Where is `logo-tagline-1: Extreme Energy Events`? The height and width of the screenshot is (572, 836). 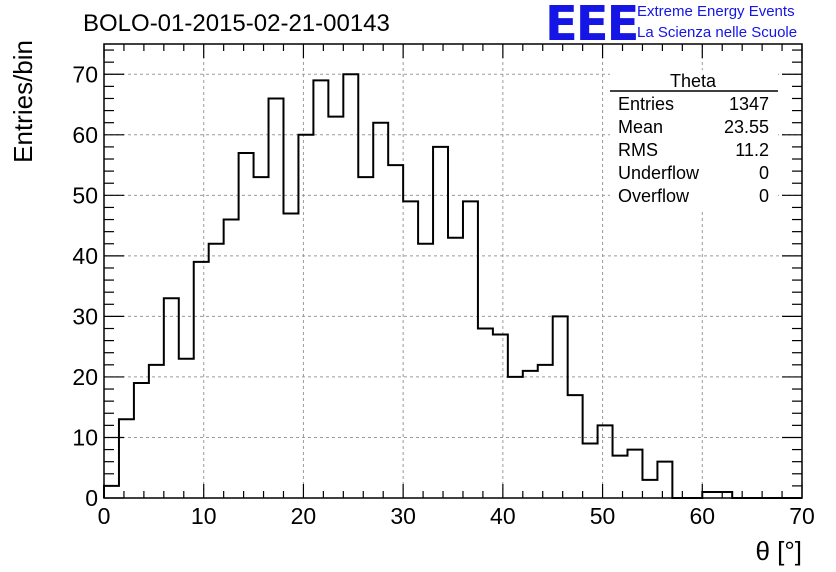 logo-tagline-1: Extreme Energy Events is located at coordinates (716, 11).